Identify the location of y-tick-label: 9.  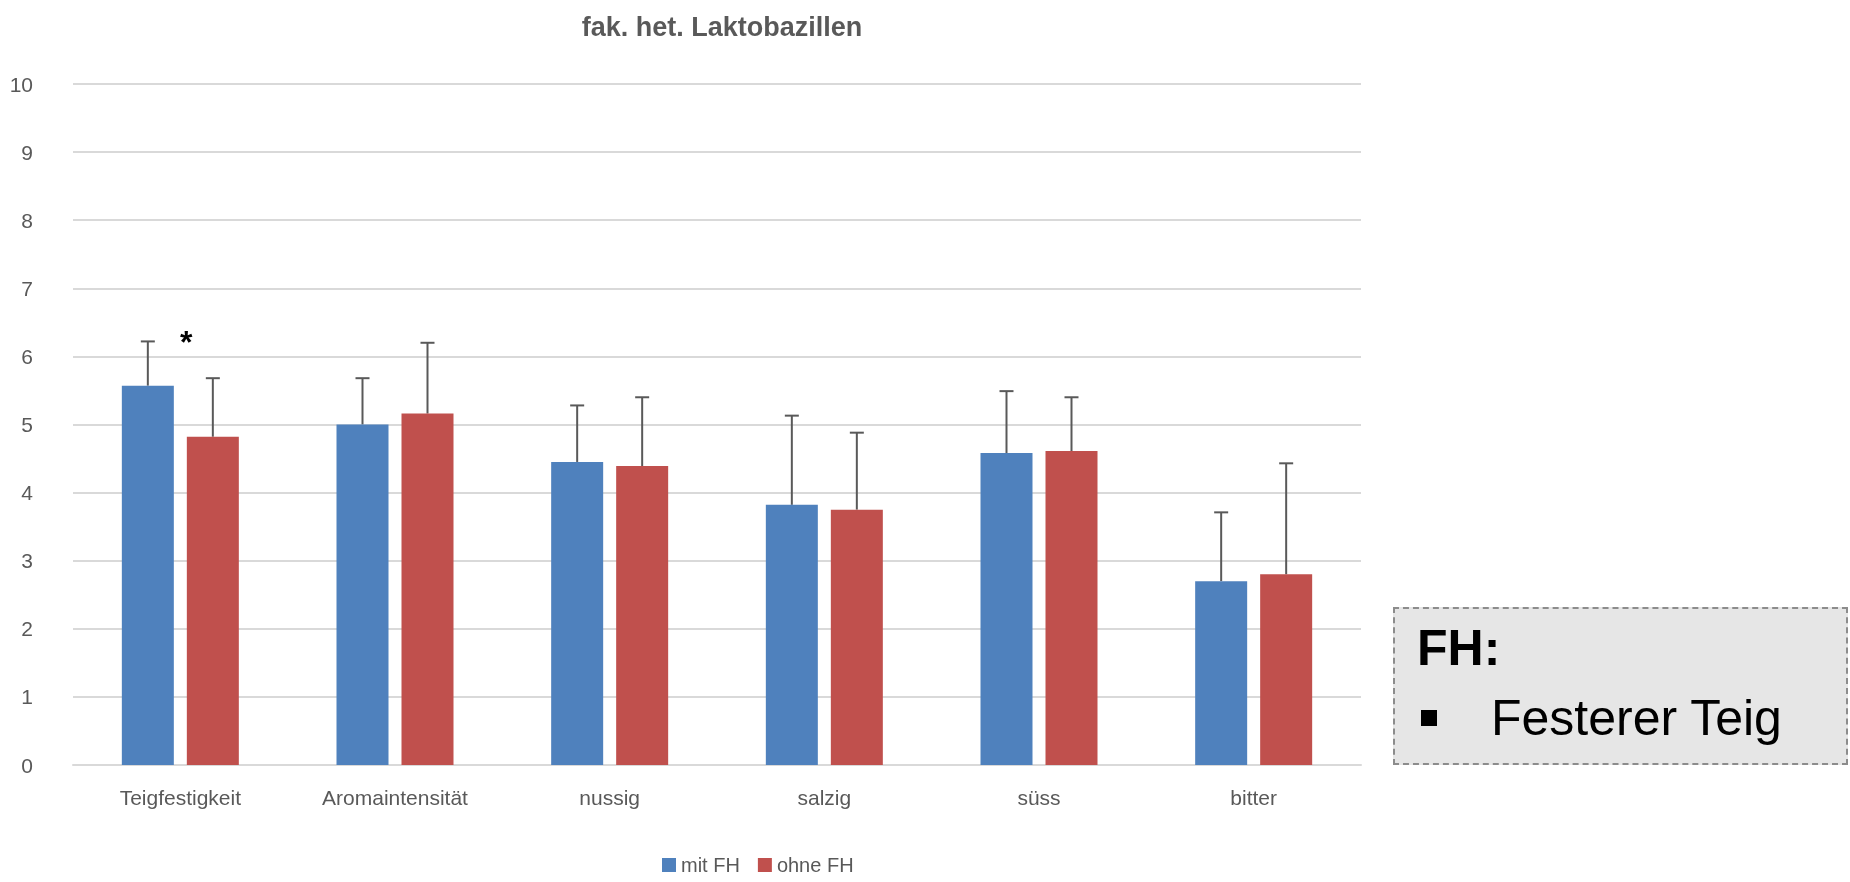
(27, 152).